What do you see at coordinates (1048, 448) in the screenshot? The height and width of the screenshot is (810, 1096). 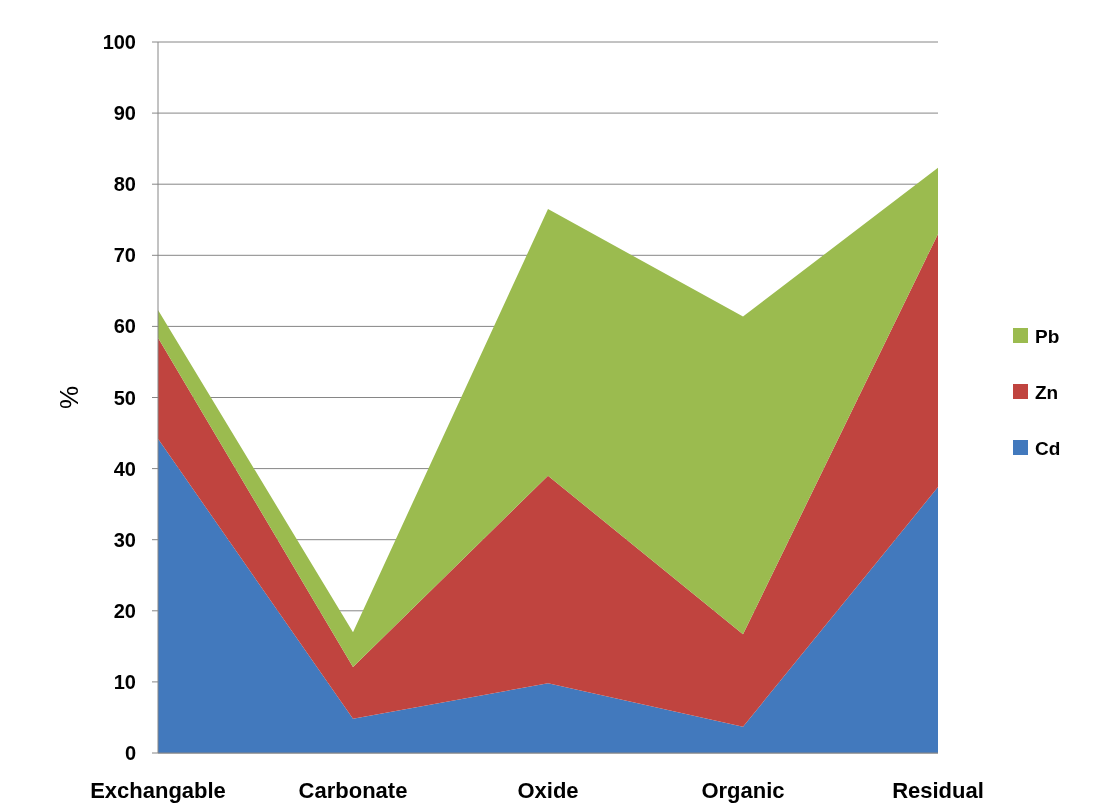 I see `legend-label: Cd` at bounding box center [1048, 448].